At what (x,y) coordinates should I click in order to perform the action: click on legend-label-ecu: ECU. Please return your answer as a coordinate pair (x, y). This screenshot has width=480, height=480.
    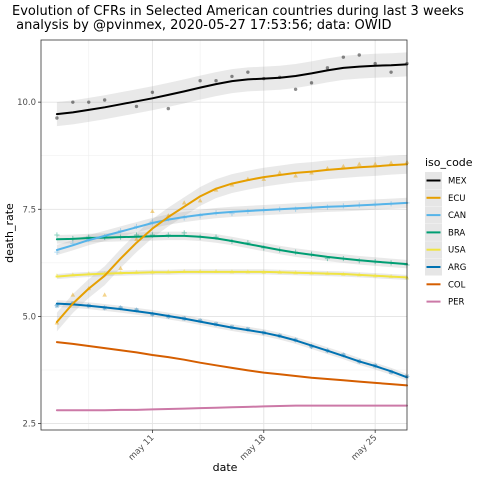
    Looking at the image, I should click on (457, 199).